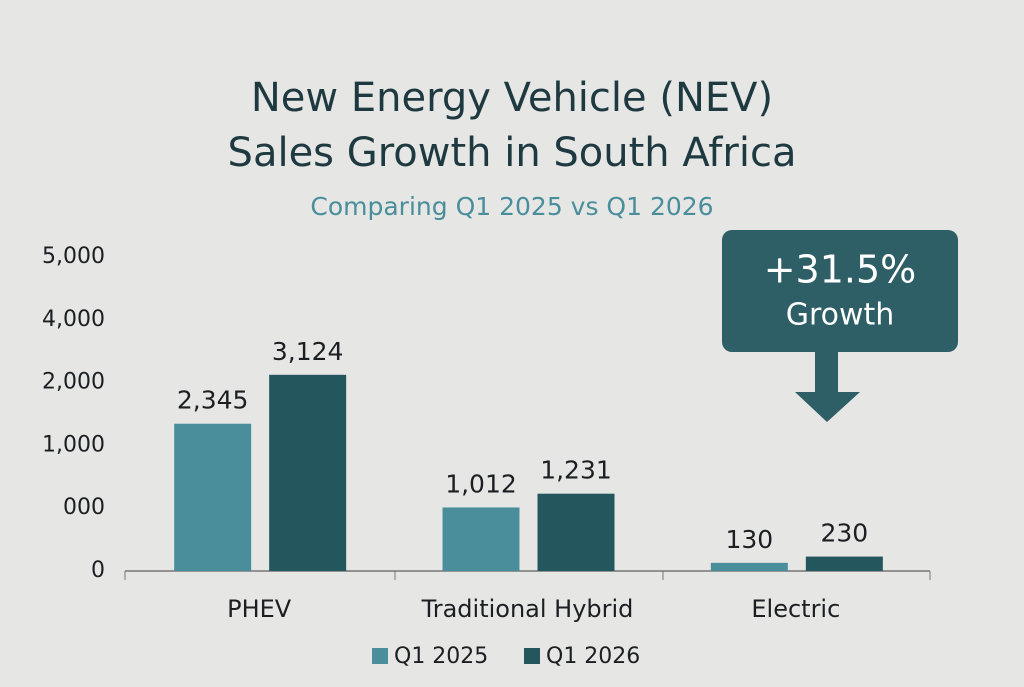 Image resolution: width=1024 pixels, height=687 pixels. What do you see at coordinates (593, 656) in the screenshot?
I see `legend-label: Q1 2026` at bounding box center [593, 656].